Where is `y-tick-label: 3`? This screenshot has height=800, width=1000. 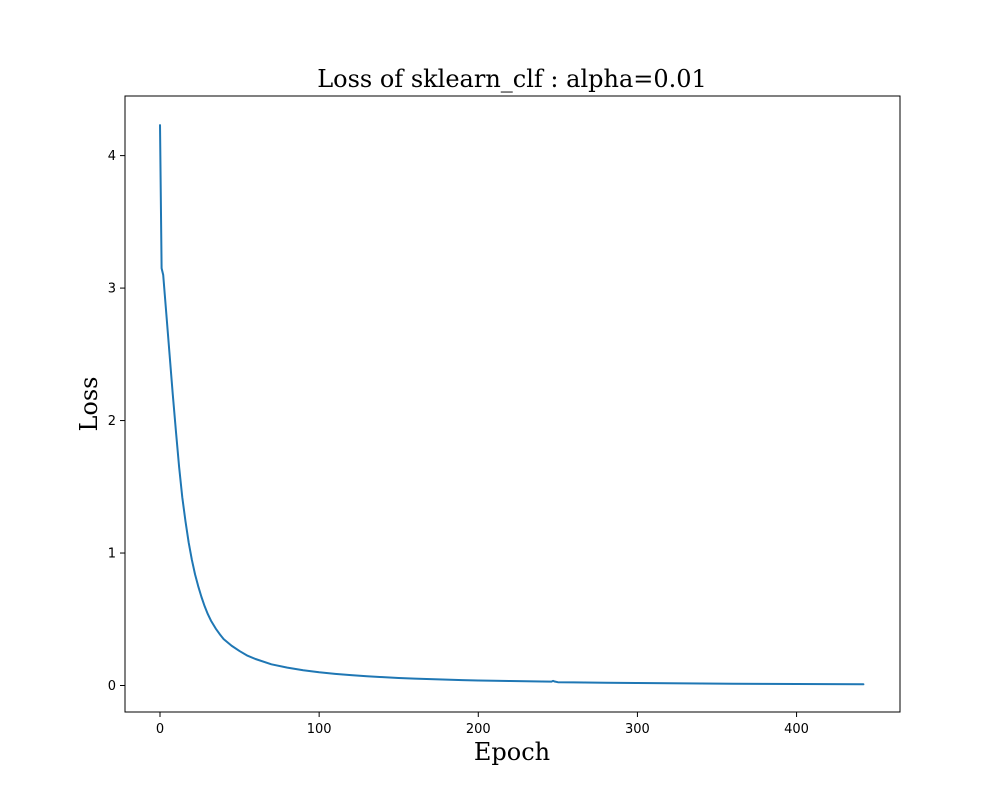 y-tick-label: 3 is located at coordinates (112, 289).